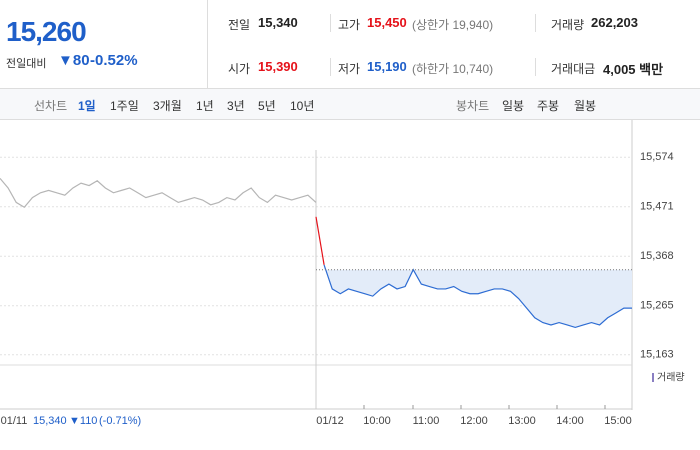  What do you see at coordinates (614, 22) in the screenshot?
I see `quote-value: 262,203` at bounding box center [614, 22].